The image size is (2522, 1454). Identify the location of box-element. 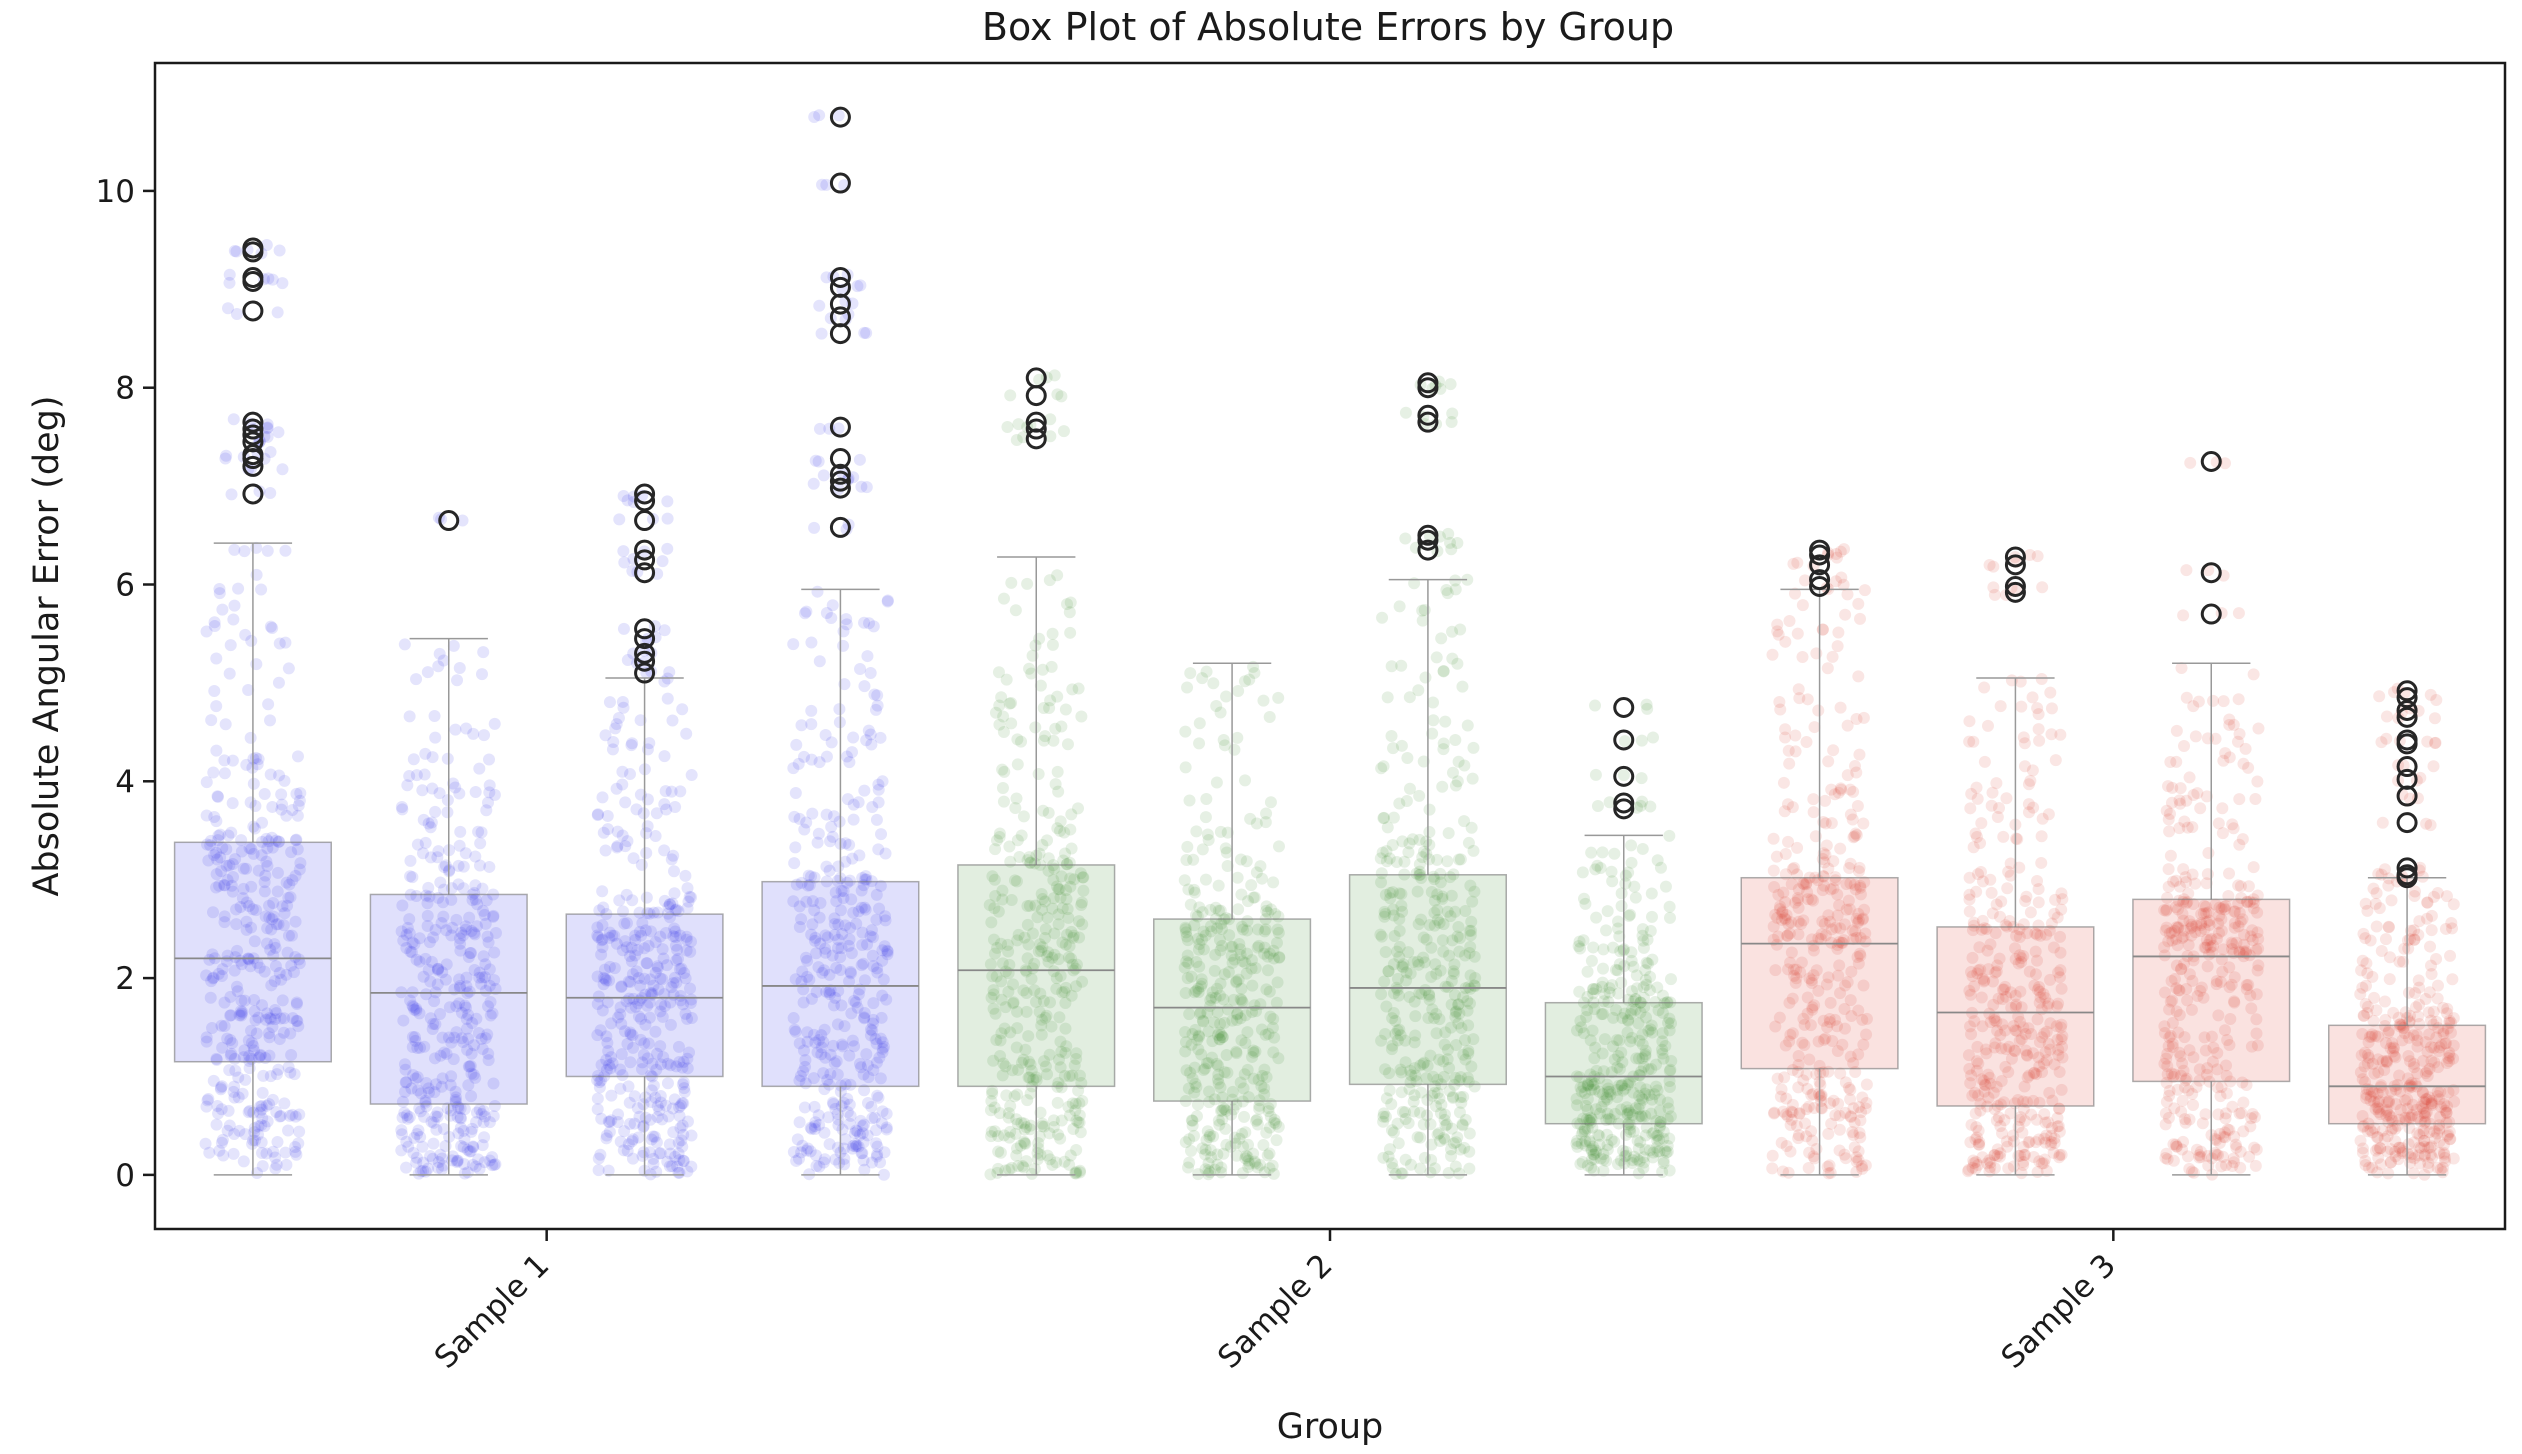
(644, 829).